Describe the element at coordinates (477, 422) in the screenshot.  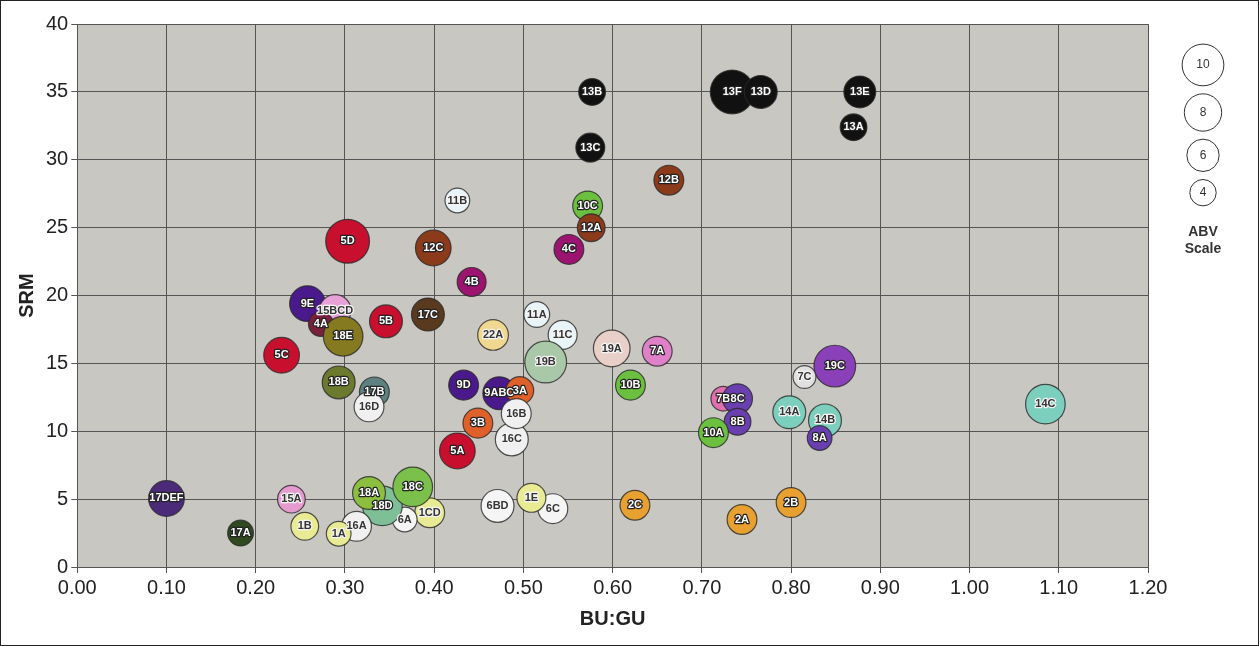
I see `annotation: 3B` at that location.